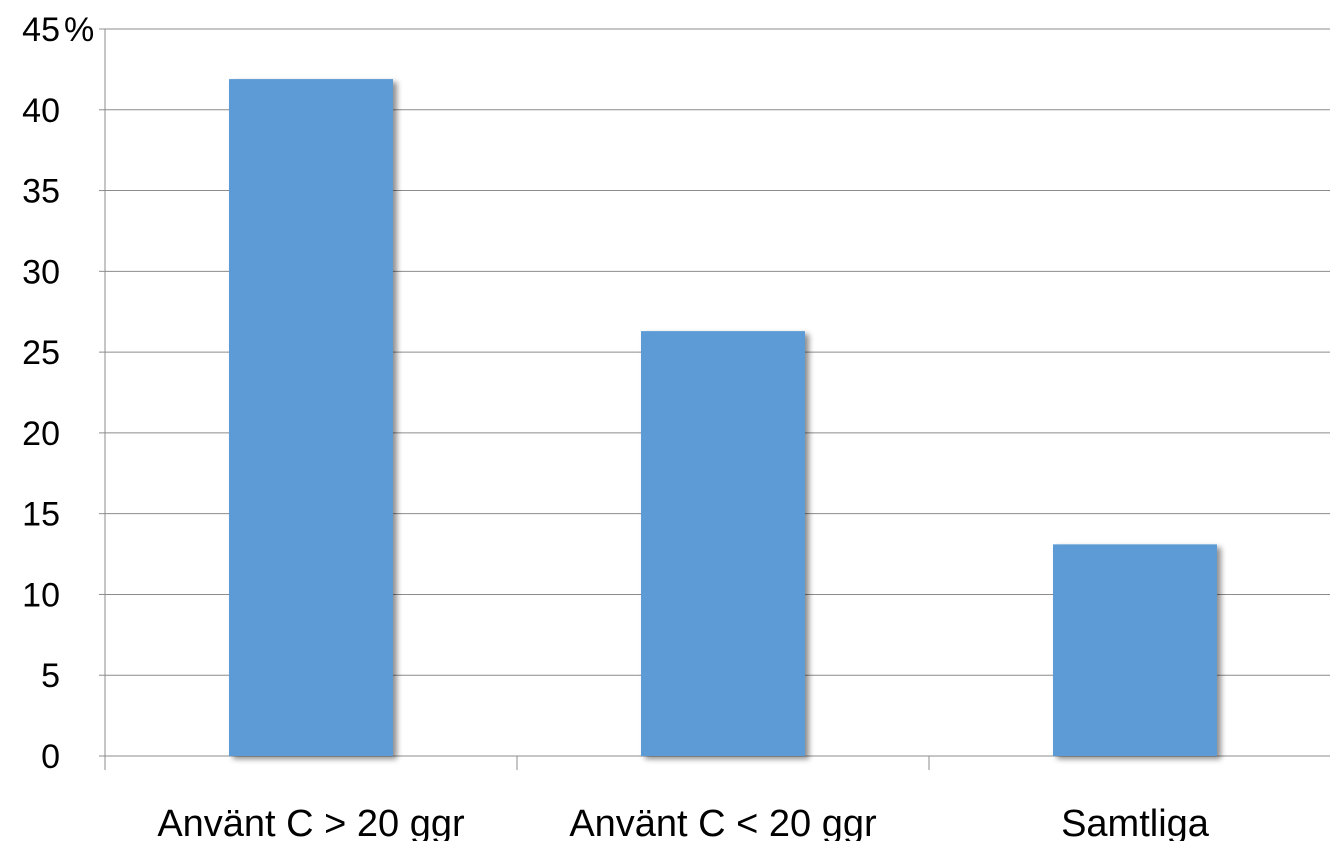 This screenshot has width=1330, height=846. What do you see at coordinates (50, 757) in the screenshot?
I see `y-tick-label: 0` at bounding box center [50, 757].